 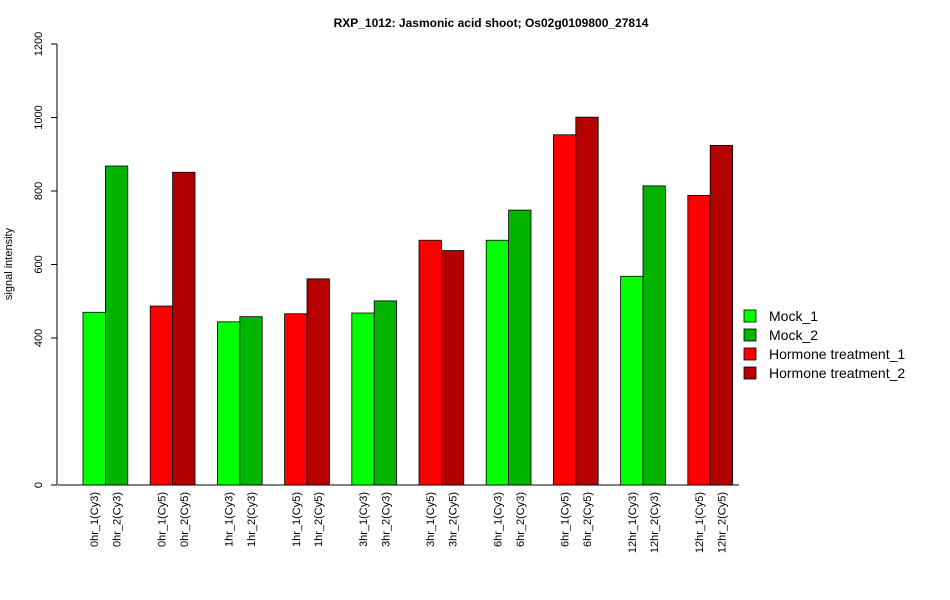 What do you see at coordinates (319, 519) in the screenshot?
I see `x-tick-label: 1hr_2(Cy5)` at bounding box center [319, 519].